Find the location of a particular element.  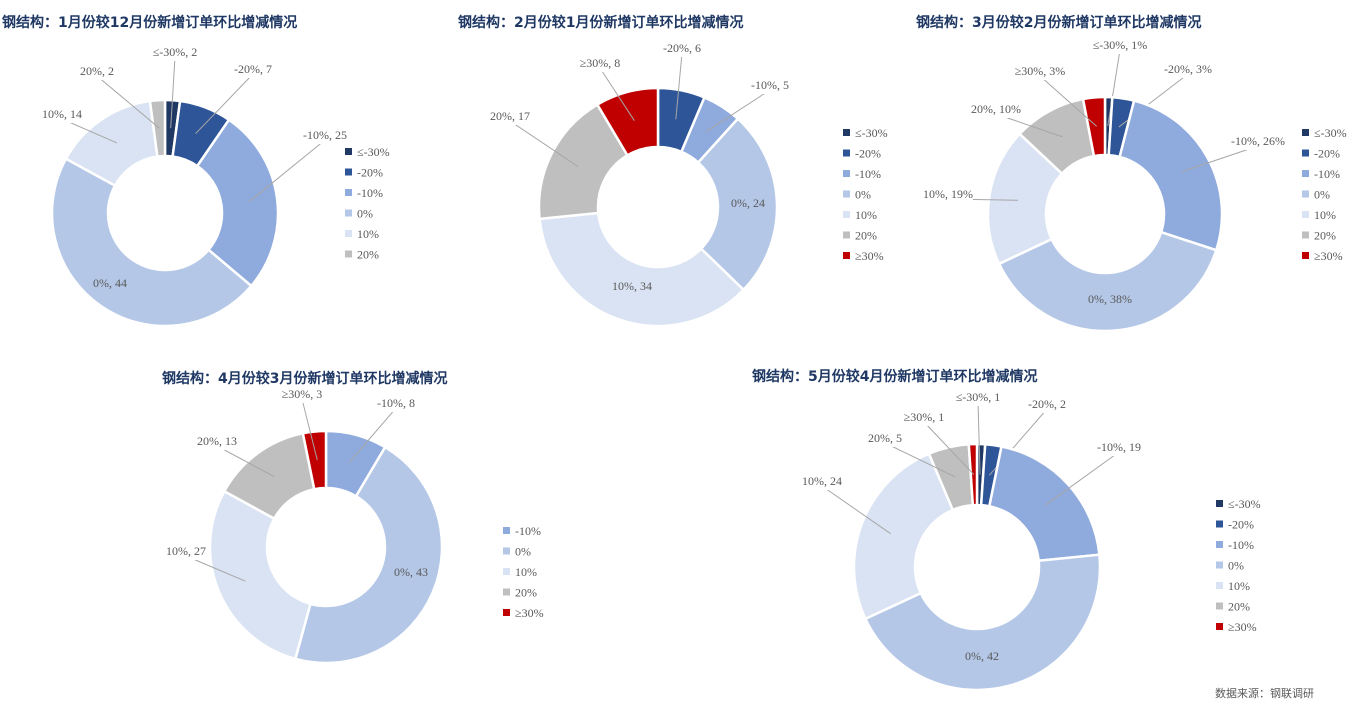

legend-chart-3: ≤-30% -20% -10% 0% 10% 20% ≥30% is located at coordinates (1324, 194).